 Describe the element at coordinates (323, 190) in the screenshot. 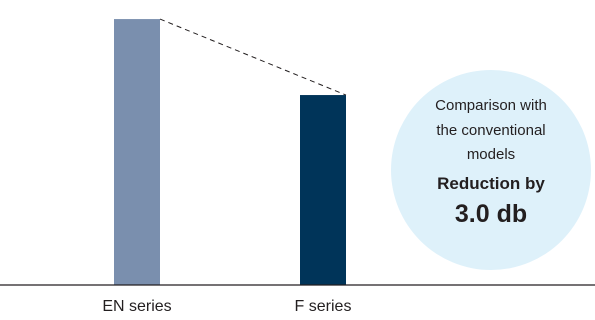

I see `bar-f-series` at that location.